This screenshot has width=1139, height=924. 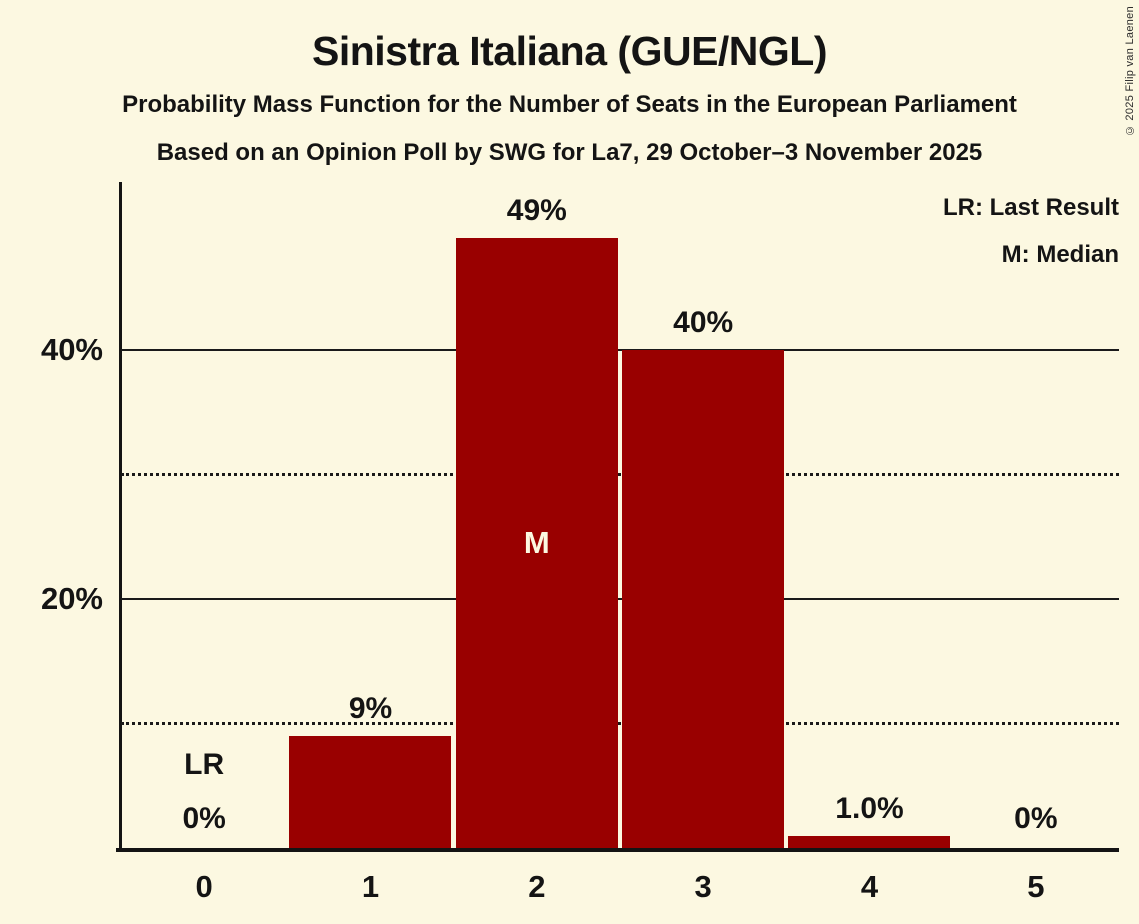 What do you see at coordinates (1036, 886) in the screenshot?
I see `x-tick-label-5: 5` at bounding box center [1036, 886].